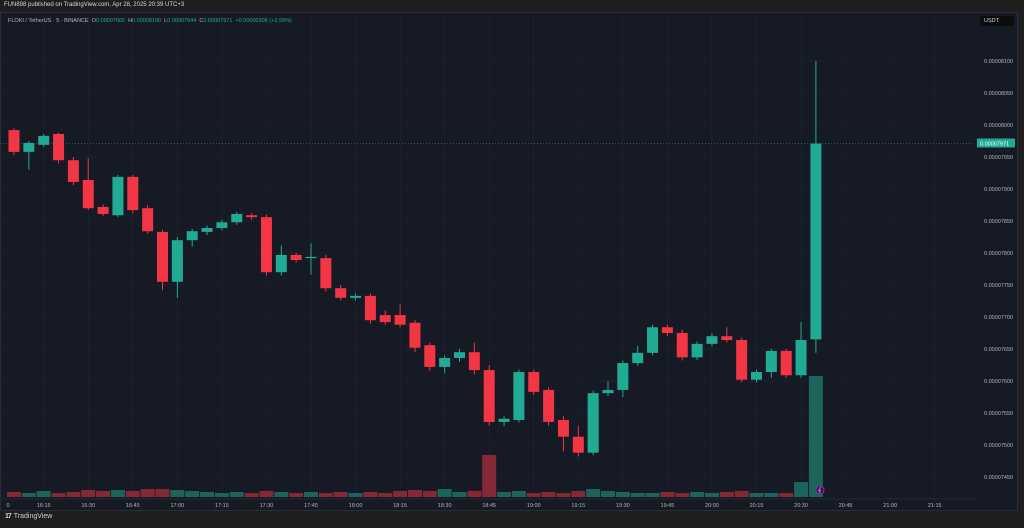 Image resolution: width=1024 pixels, height=528 pixels. I want to click on time-tick-label: 20:45, so click(846, 506).